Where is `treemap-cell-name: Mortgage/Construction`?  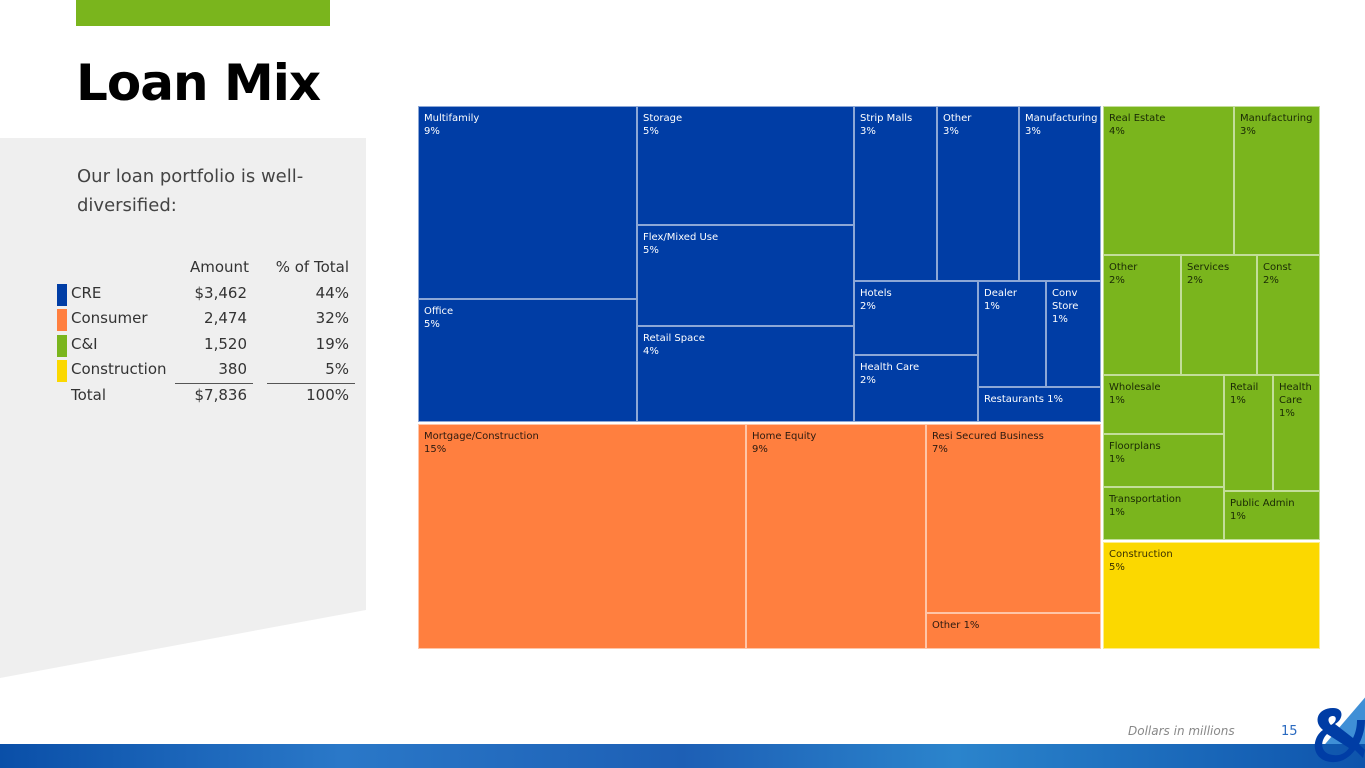
treemap-cell-name: Mortgage/Construction is located at coordinates (481, 436).